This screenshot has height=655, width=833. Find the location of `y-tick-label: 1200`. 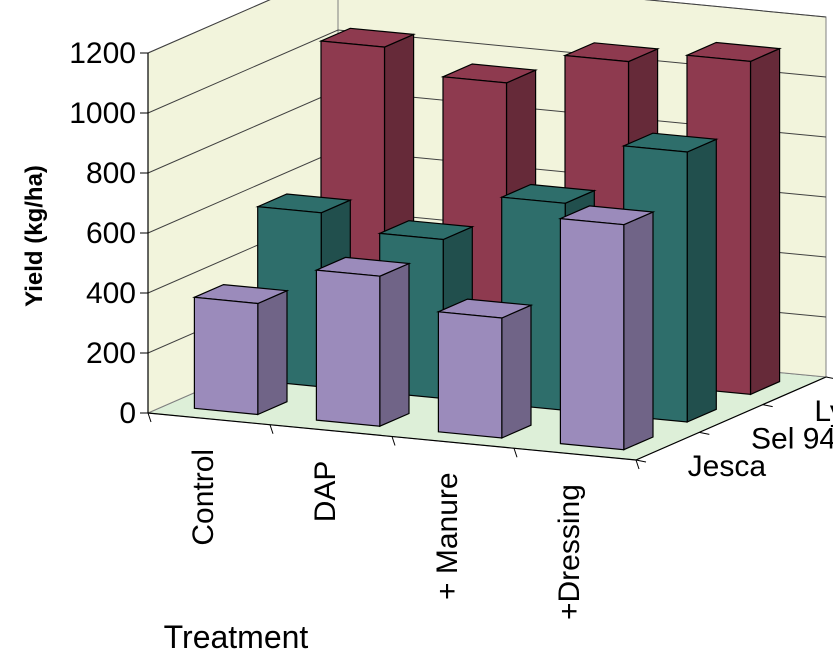

y-tick-label: 1200 is located at coordinates (102, 53).